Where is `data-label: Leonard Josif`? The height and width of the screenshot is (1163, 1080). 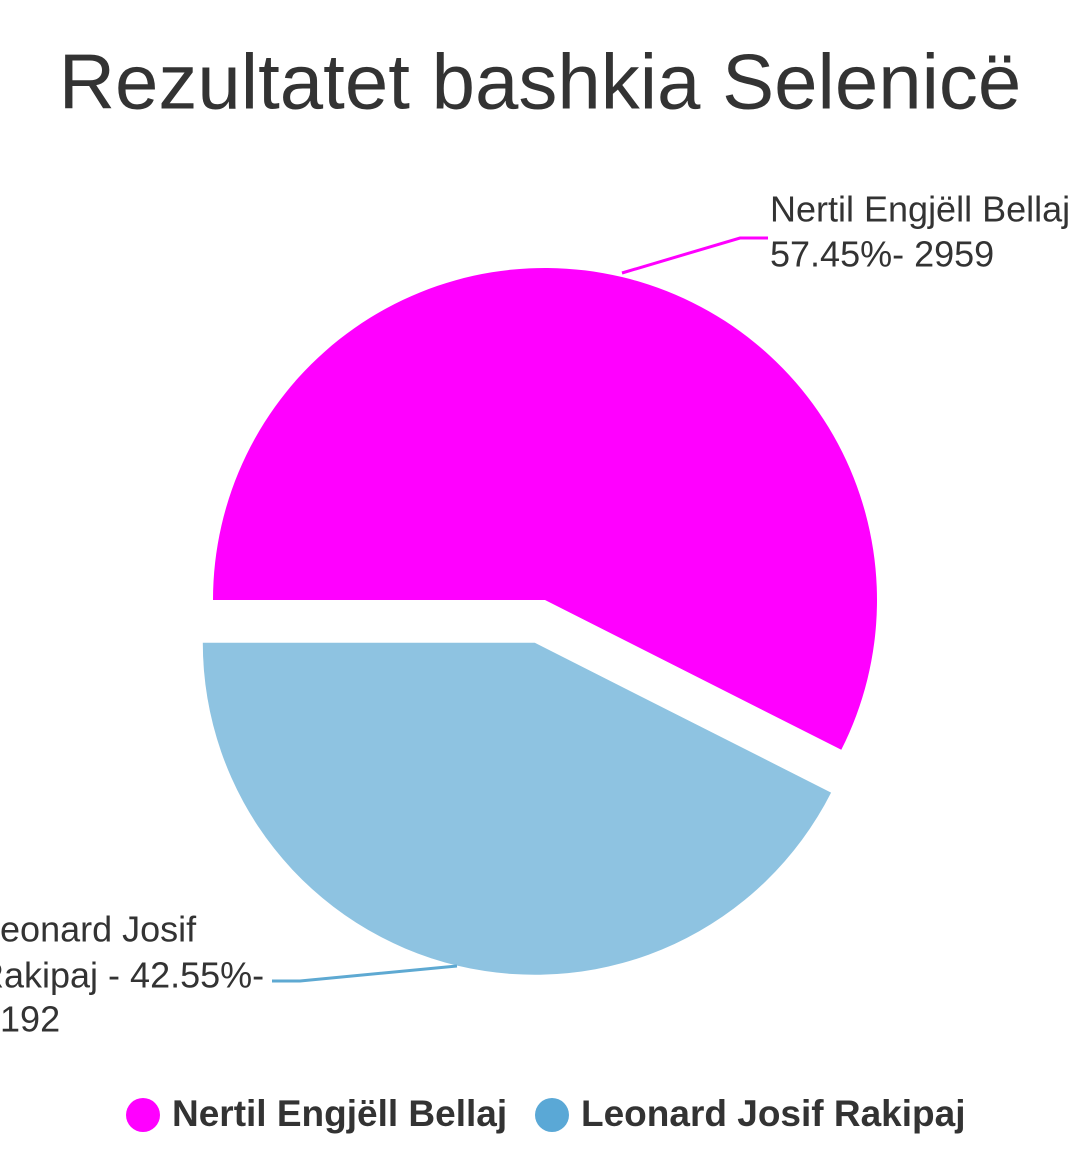 data-label: Leonard Josif is located at coordinates (98, 929).